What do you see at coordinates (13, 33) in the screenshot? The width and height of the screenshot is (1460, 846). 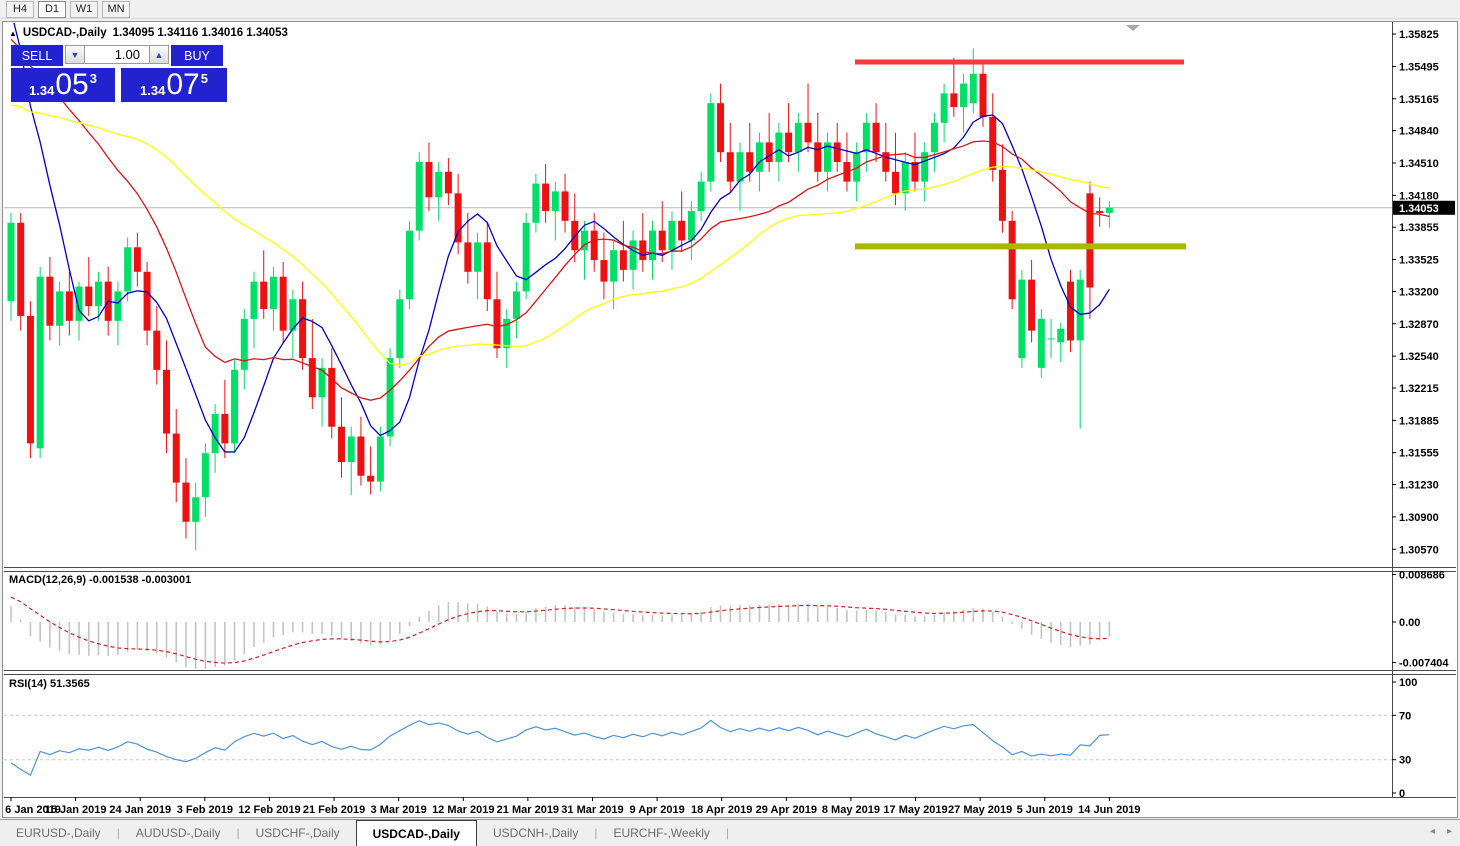 I see `collapse-panel-icon: ▲` at bounding box center [13, 33].